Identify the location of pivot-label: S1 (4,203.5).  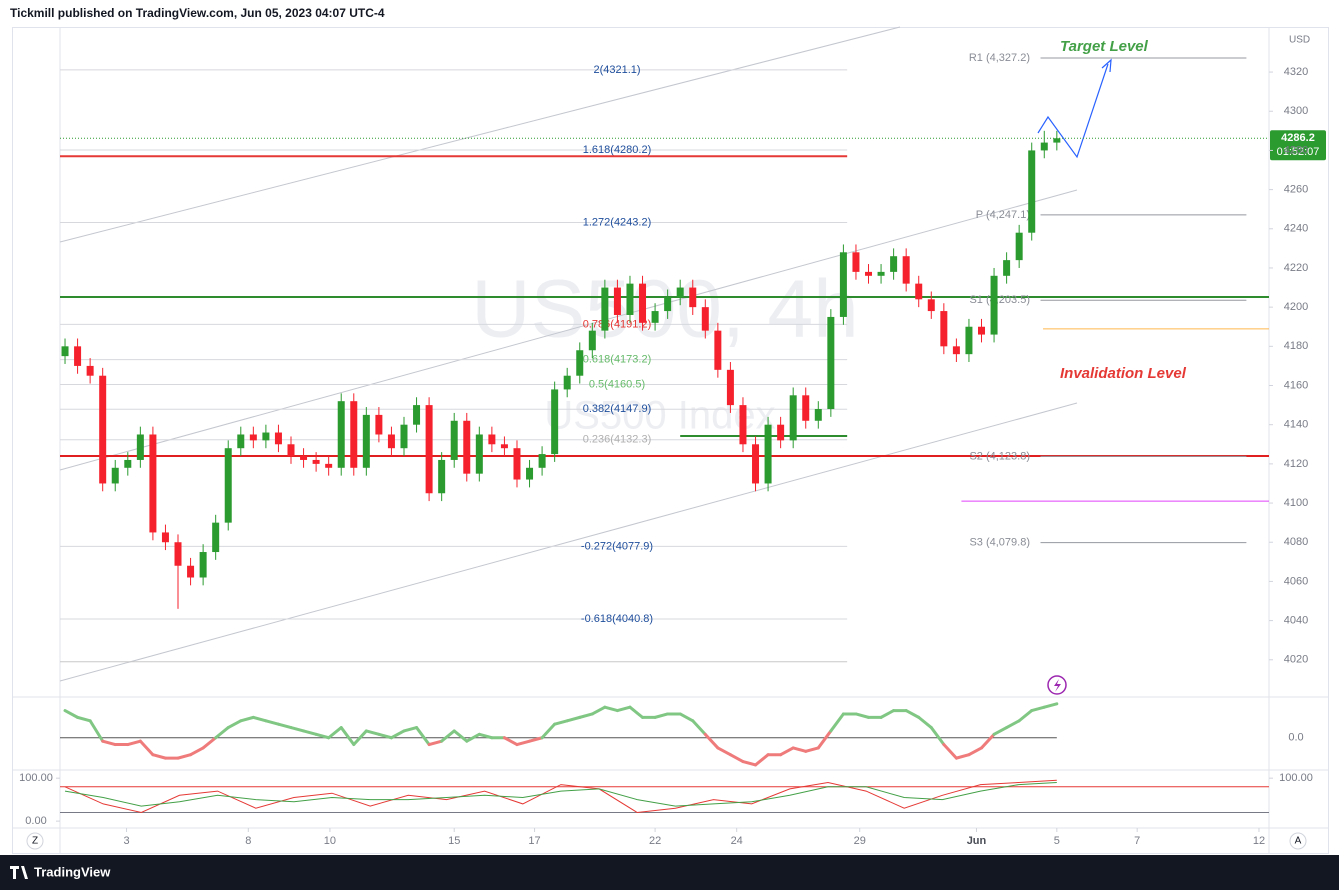
(999, 300).